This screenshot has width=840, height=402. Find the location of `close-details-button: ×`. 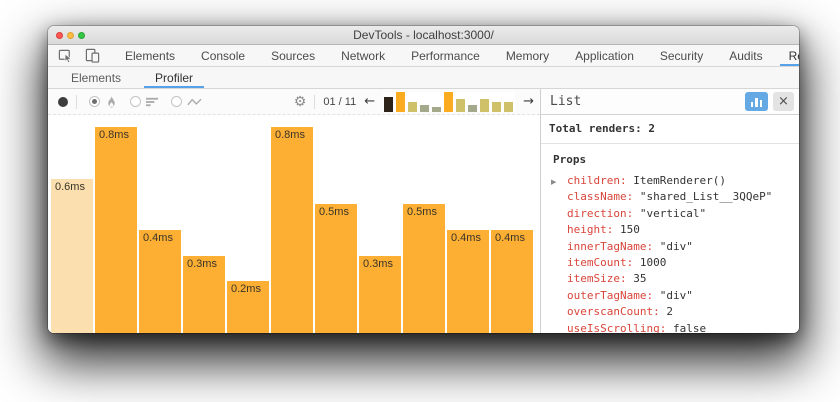

close-details-button: × is located at coordinates (783, 101).